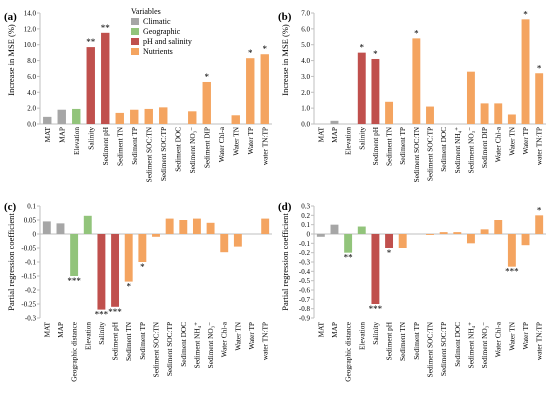 This screenshot has width=550, height=404. I want to click on y-tick-label: 10.0, so click(30, 45).